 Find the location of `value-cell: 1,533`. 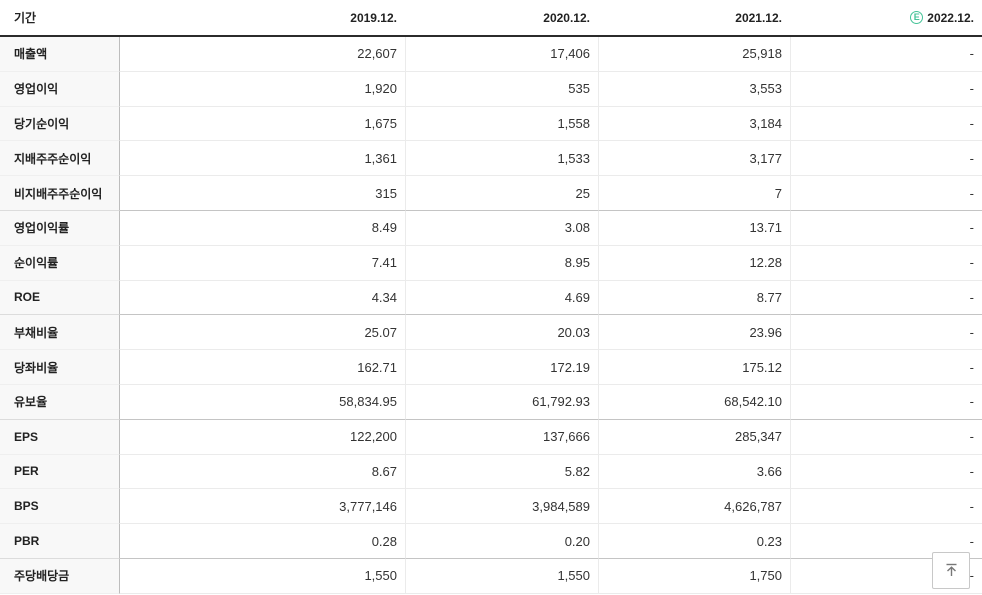

value-cell: 1,533 is located at coordinates (501, 159).